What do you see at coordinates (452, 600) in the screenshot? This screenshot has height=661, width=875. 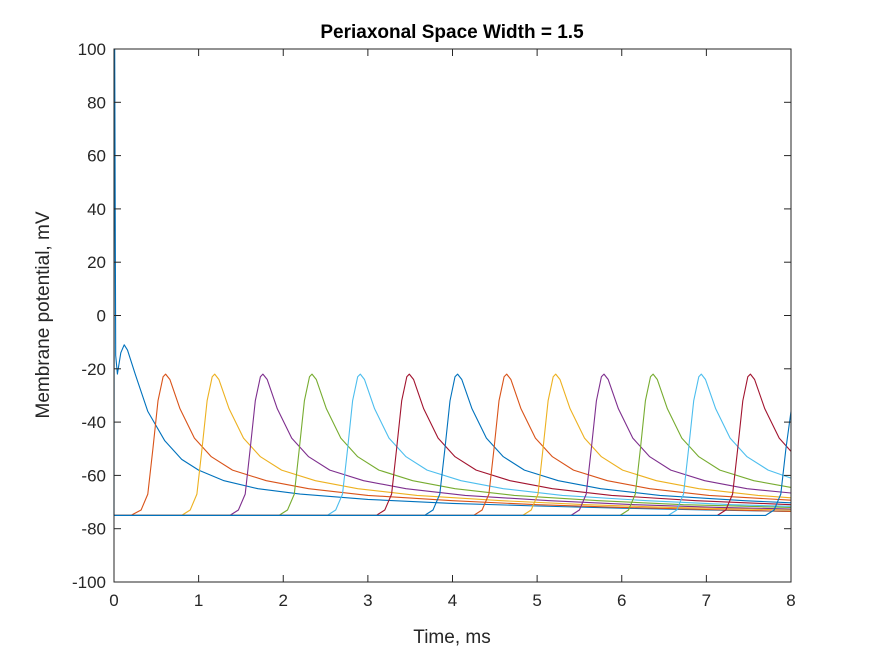 I see `x-tick-label: 4` at bounding box center [452, 600].